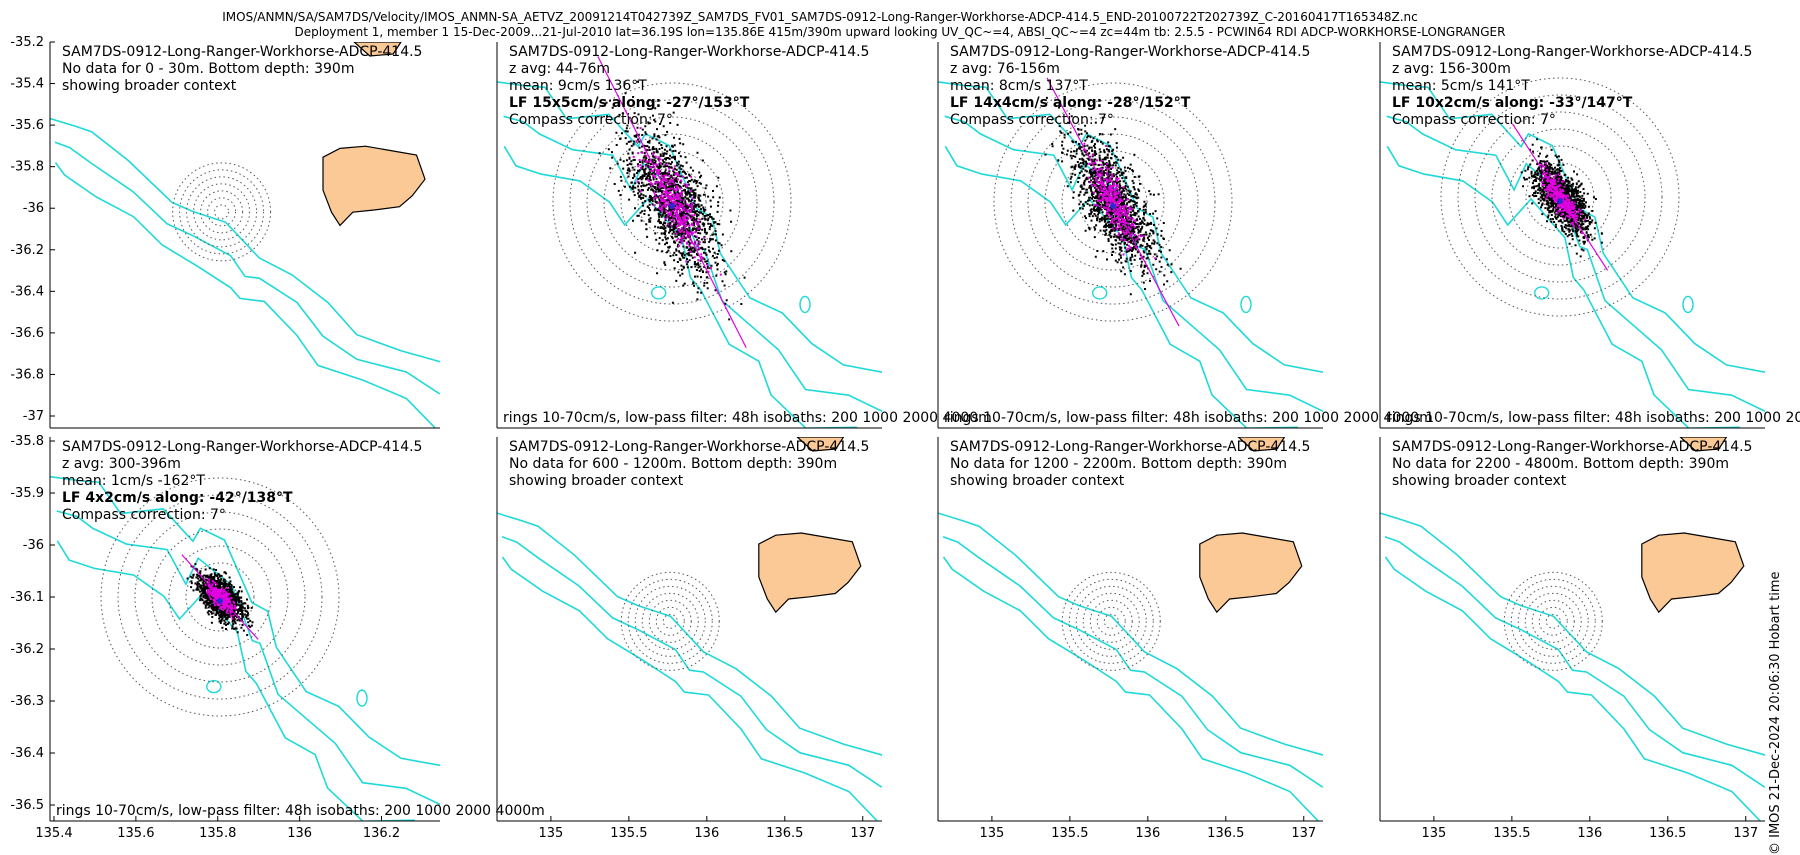 The height and width of the screenshot is (855, 1800). What do you see at coordinates (629, 103) in the screenshot?
I see `lowpass-stats: LF 15x5cm/s along: -27°/153°T` at bounding box center [629, 103].